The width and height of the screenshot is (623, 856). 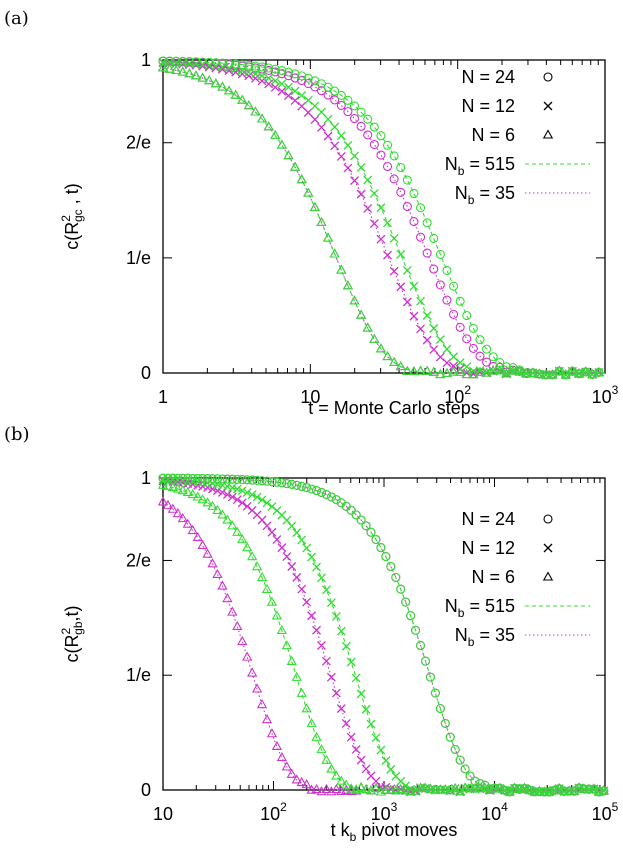 What do you see at coordinates (138, 143) in the screenshot?
I see `y-tick-label: 2/e` at bounding box center [138, 143].